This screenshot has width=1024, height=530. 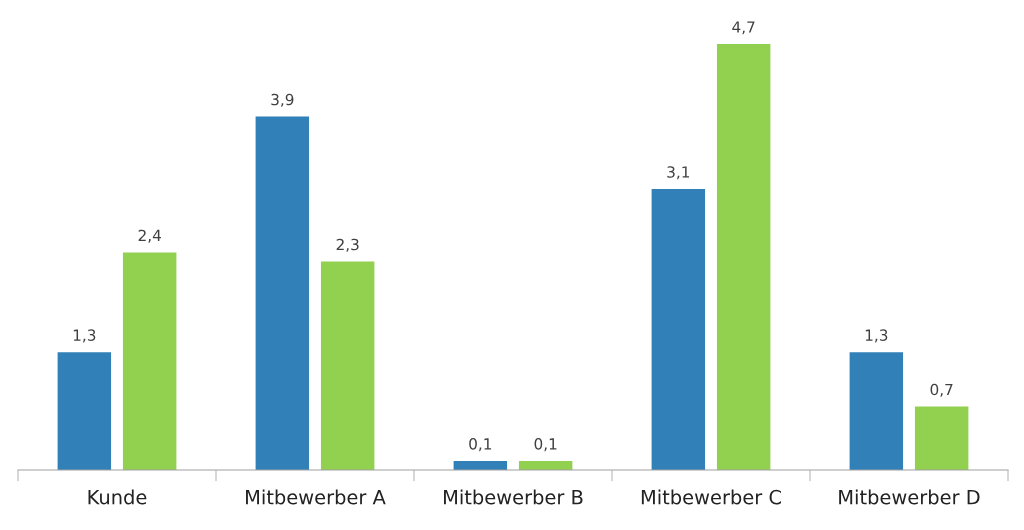 I want to click on x-tick-label: Mitbewerber C, so click(x=711, y=497).